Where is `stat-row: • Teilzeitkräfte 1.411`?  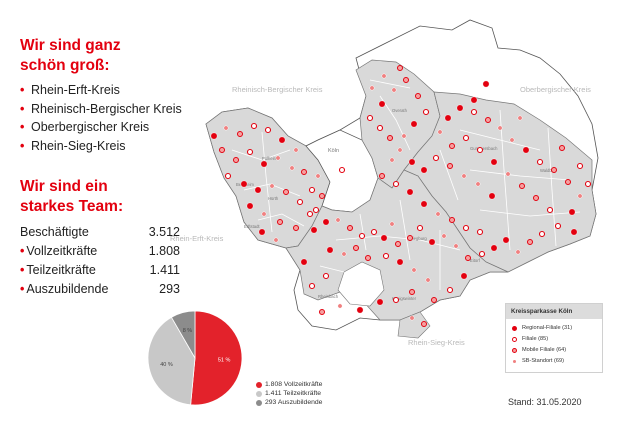 stat-row: • Teilzeitkräfte 1.411 is located at coordinates (100, 270).